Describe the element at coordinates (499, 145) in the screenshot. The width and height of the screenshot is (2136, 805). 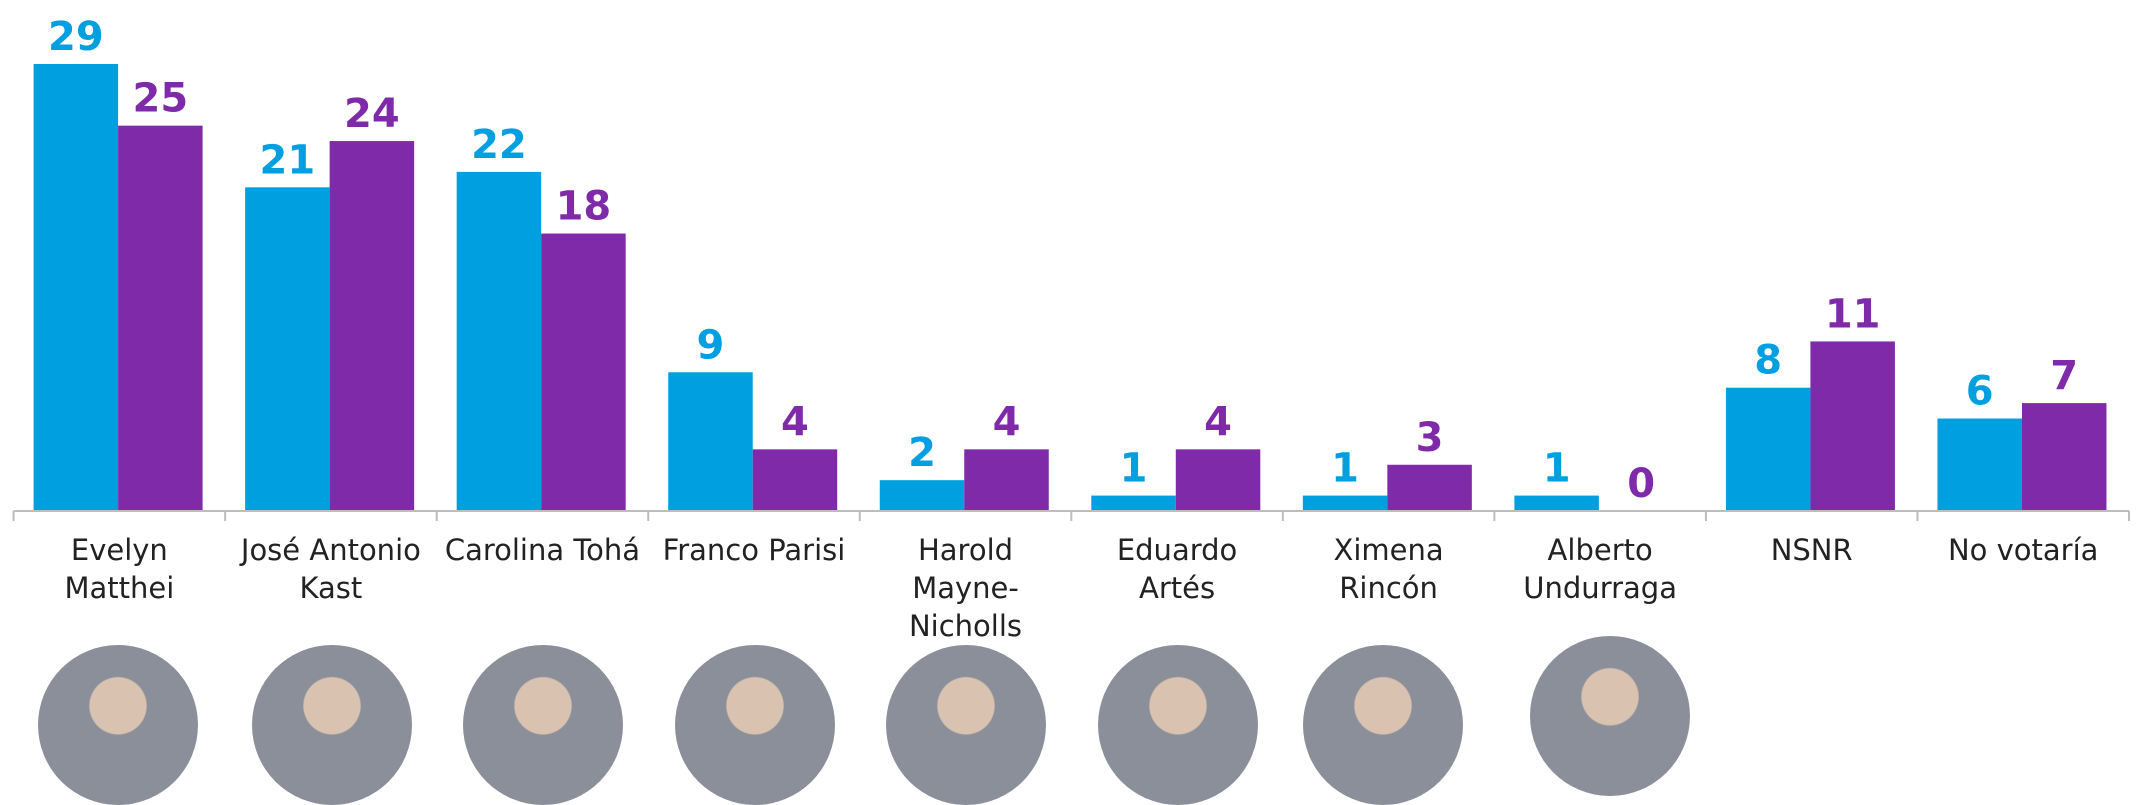
I see `value-label: 22` at that location.